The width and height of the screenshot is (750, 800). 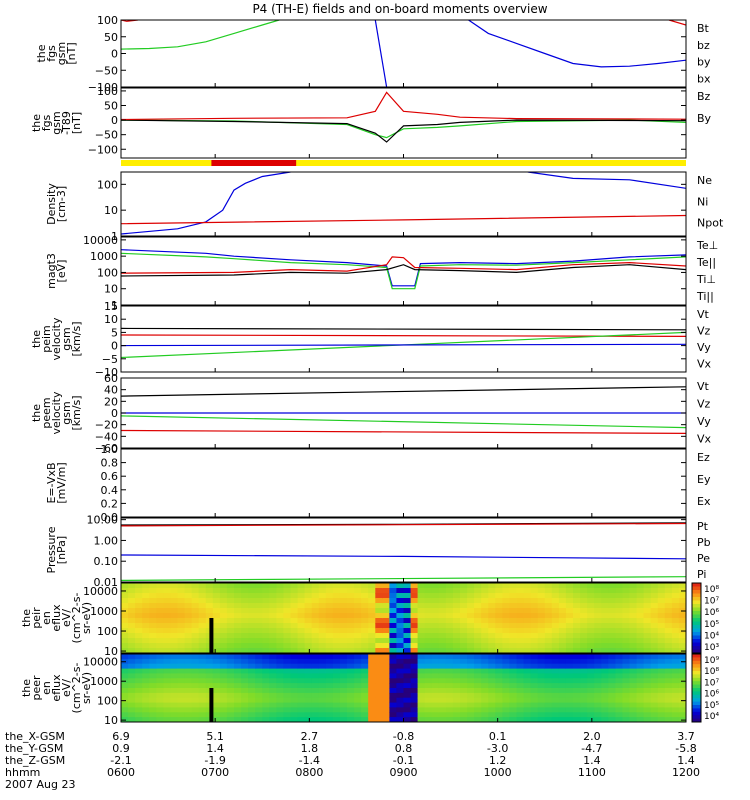 What do you see at coordinates (403, 163) in the screenshot?
I see `status-bar` at bounding box center [403, 163].